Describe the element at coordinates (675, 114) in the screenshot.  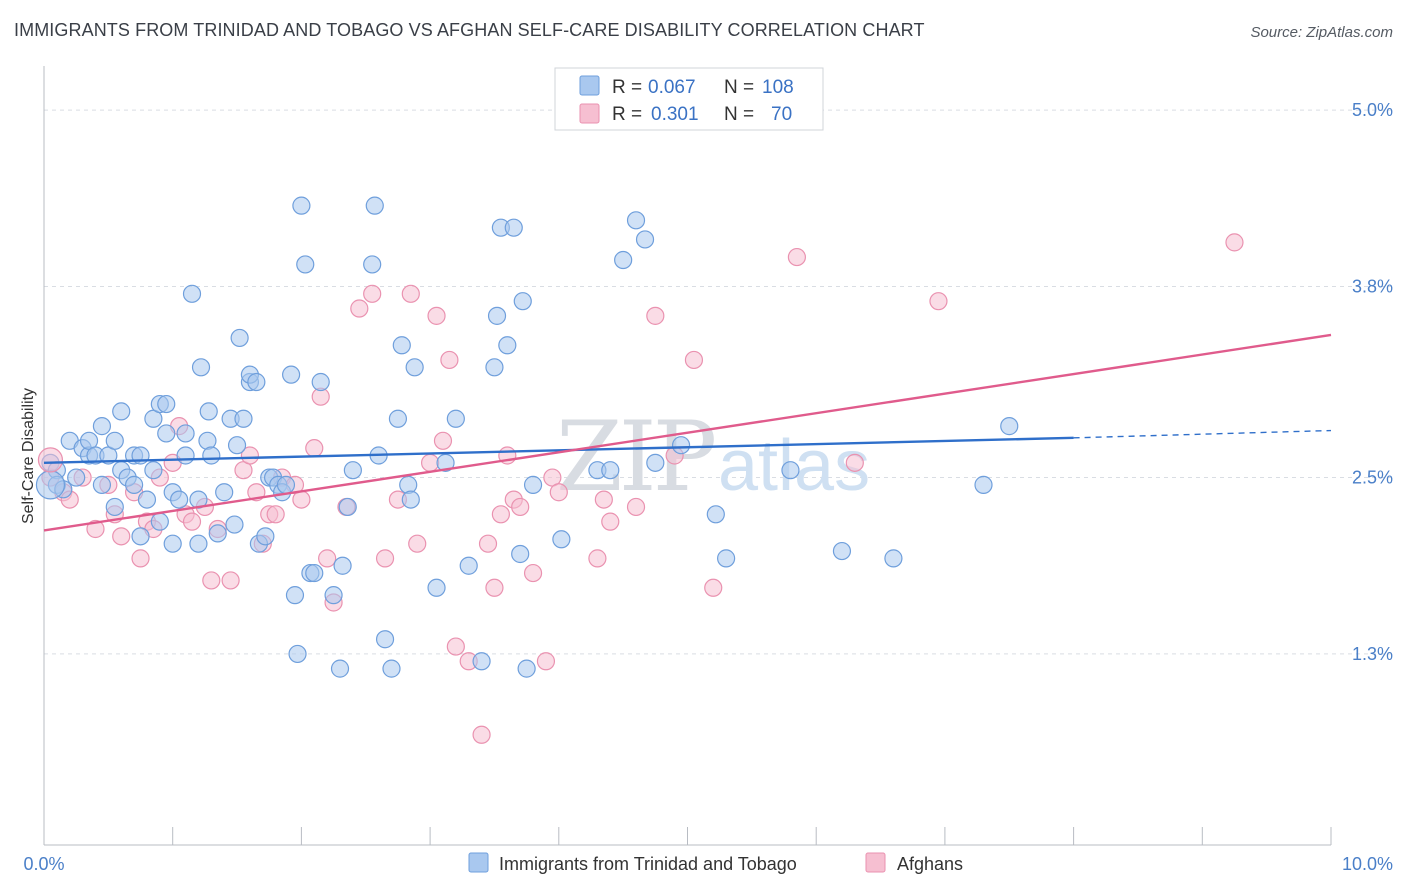
I see `legend-r-value-2: 0.301` at that location.